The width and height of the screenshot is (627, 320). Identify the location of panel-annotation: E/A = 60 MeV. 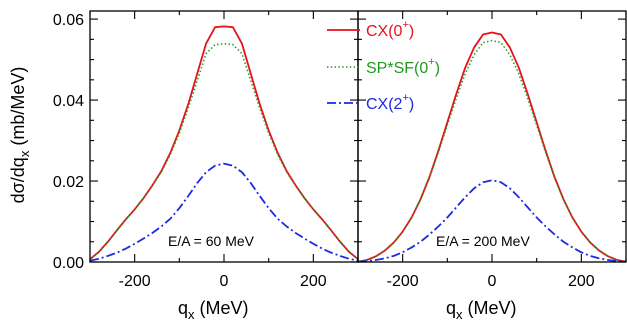
(211, 241).